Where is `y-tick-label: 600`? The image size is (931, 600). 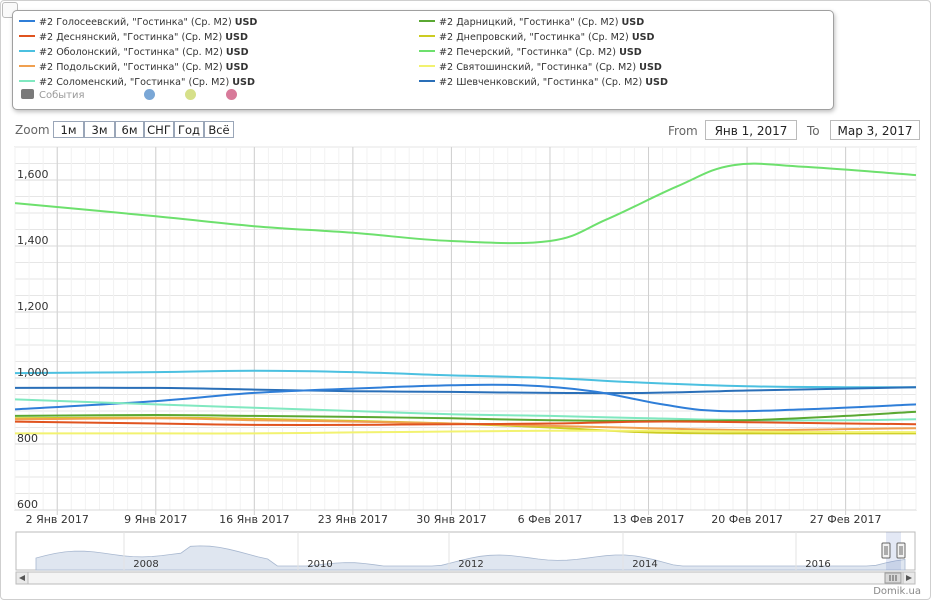 y-tick-label: 600 is located at coordinates (27, 504).